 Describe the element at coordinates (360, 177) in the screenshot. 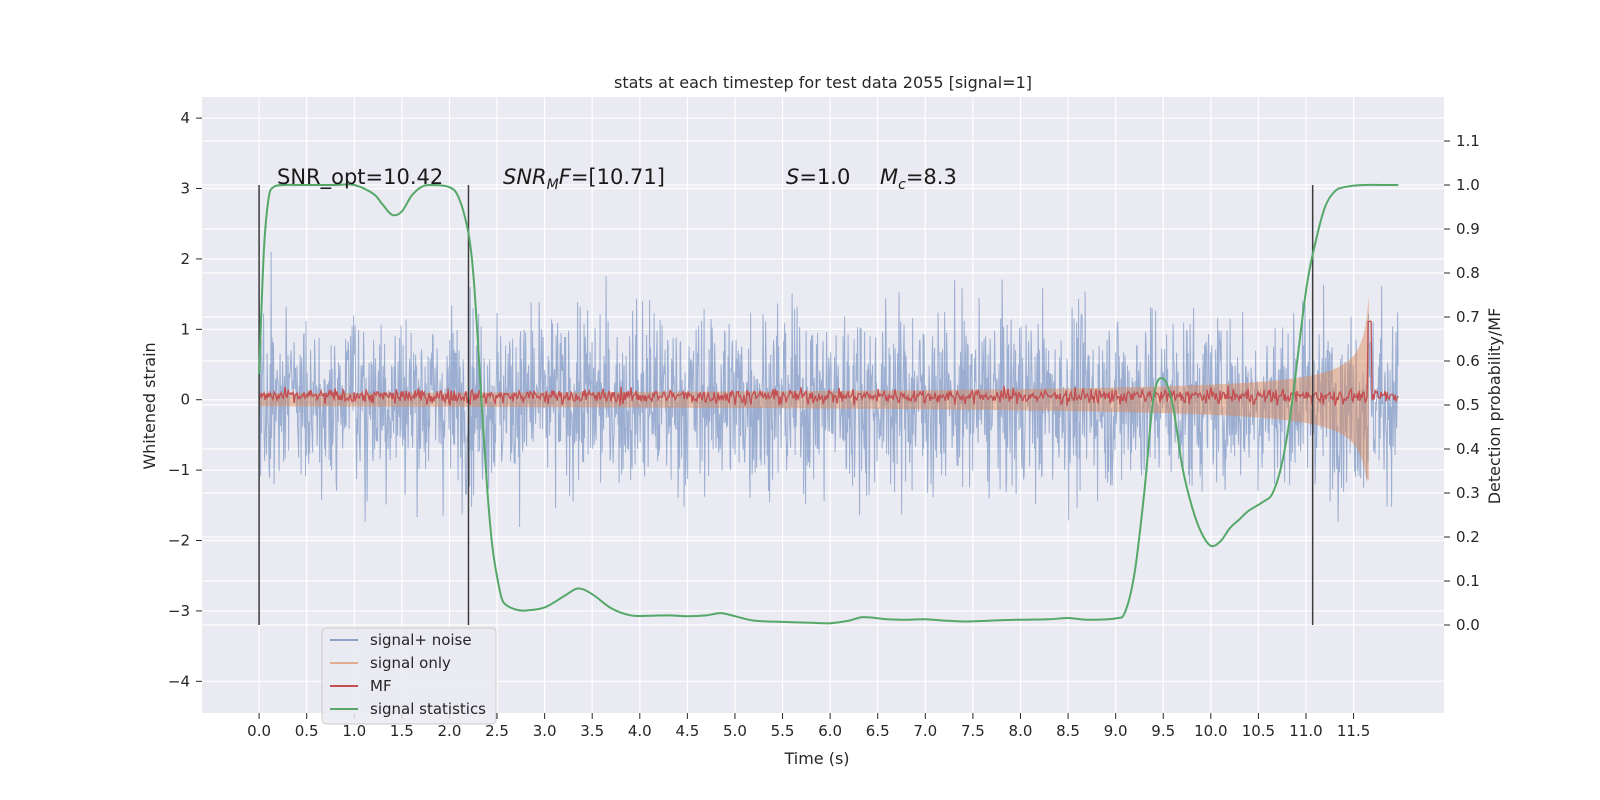

I see `annotation-snr-opt: SNR_opt=10.42` at that location.